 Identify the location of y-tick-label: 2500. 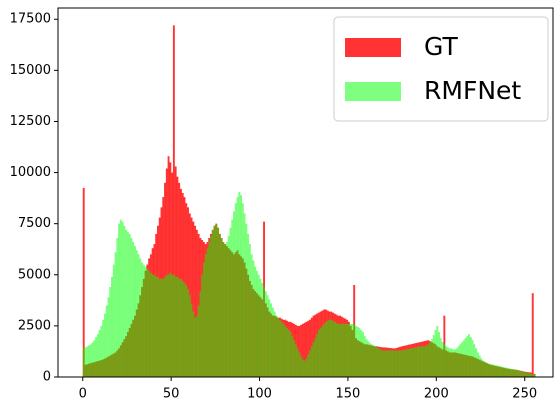
(34, 325).